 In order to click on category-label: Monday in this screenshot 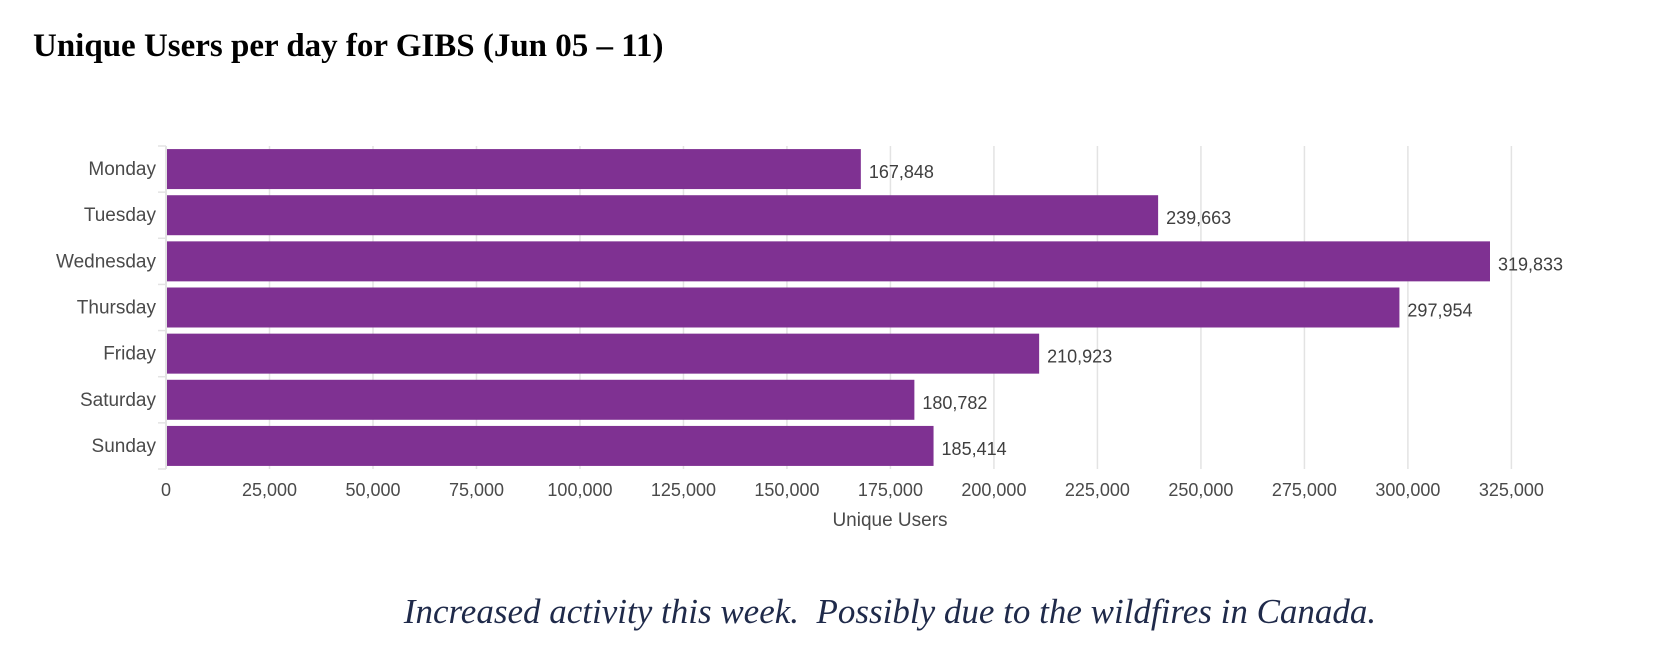, I will do `click(122, 169)`.